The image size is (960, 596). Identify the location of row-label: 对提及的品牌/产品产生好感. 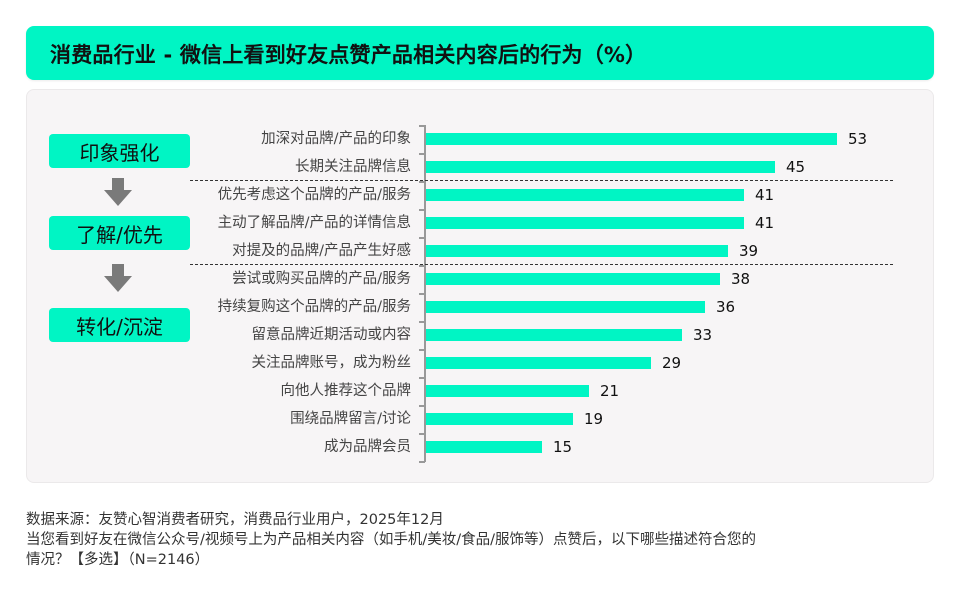
(321, 251).